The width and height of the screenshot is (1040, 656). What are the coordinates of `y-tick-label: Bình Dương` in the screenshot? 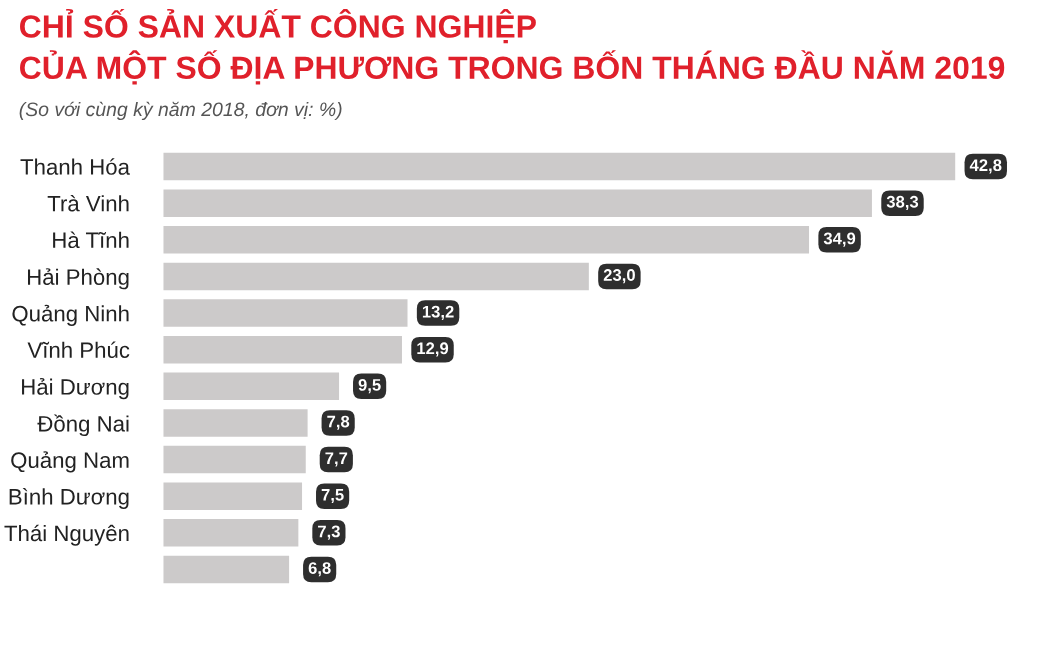 It's located at (69, 498).